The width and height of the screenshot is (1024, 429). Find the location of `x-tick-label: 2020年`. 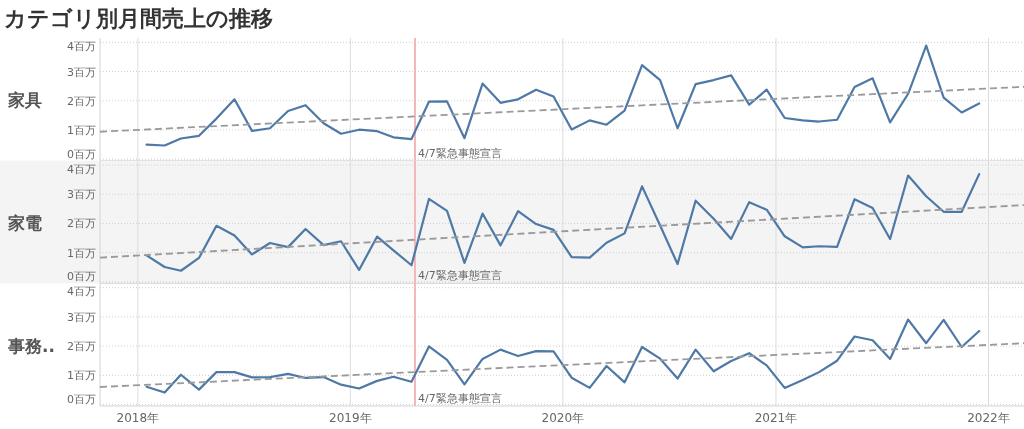

x-tick-label: 2020年 is located at coordinates (563, 418).